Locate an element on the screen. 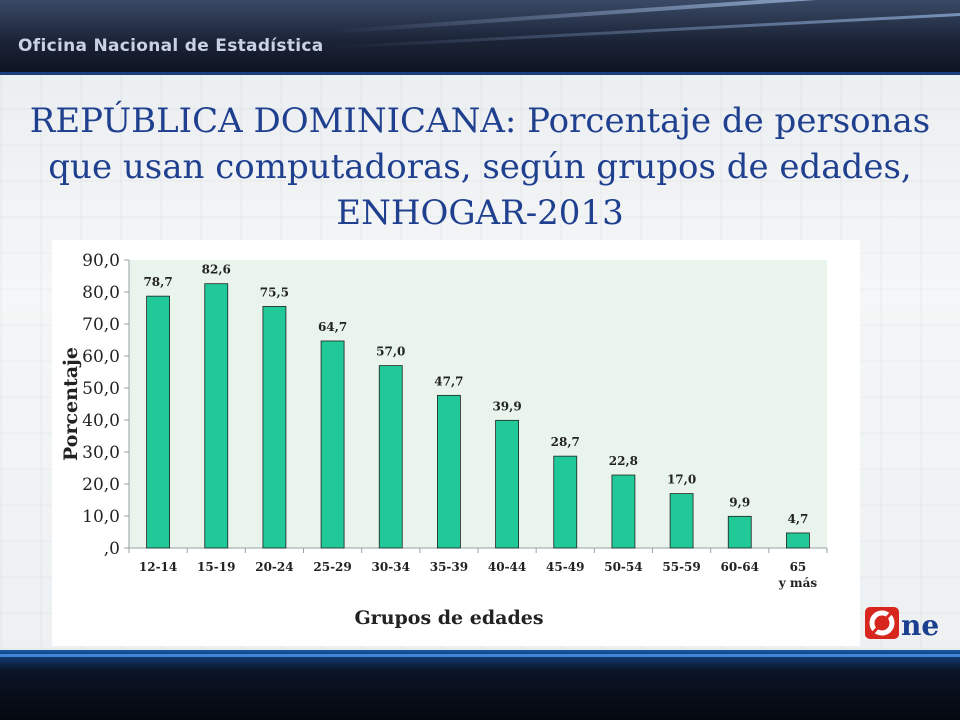  y-tick-label: 40,0 is located at coordinates (101, 421).